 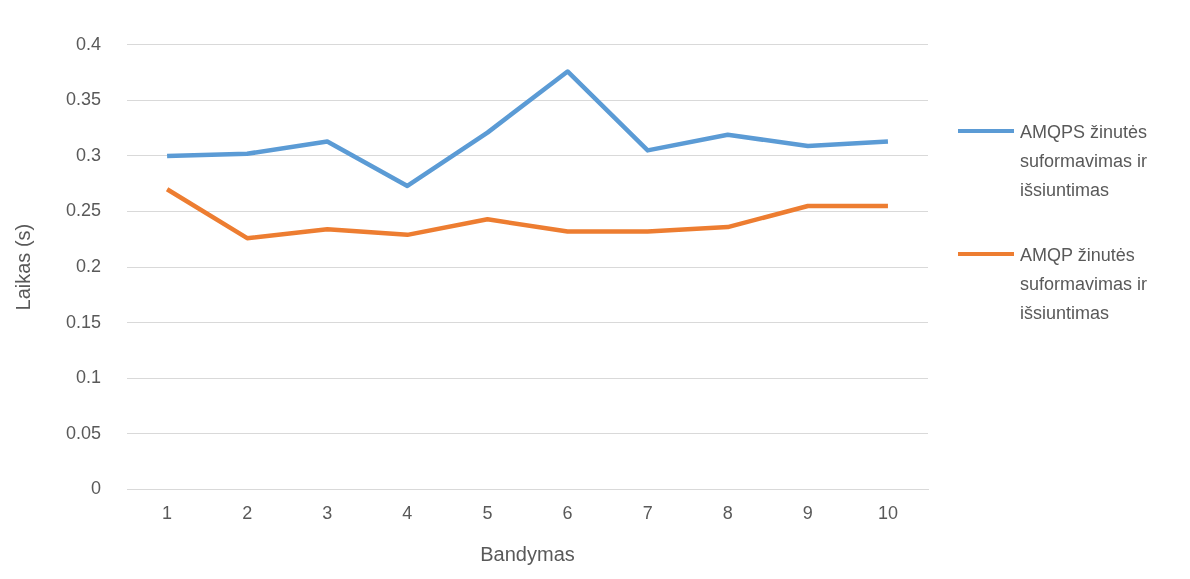 I want to click on y-tick-label: 0.1, so click(x=89, y=377).